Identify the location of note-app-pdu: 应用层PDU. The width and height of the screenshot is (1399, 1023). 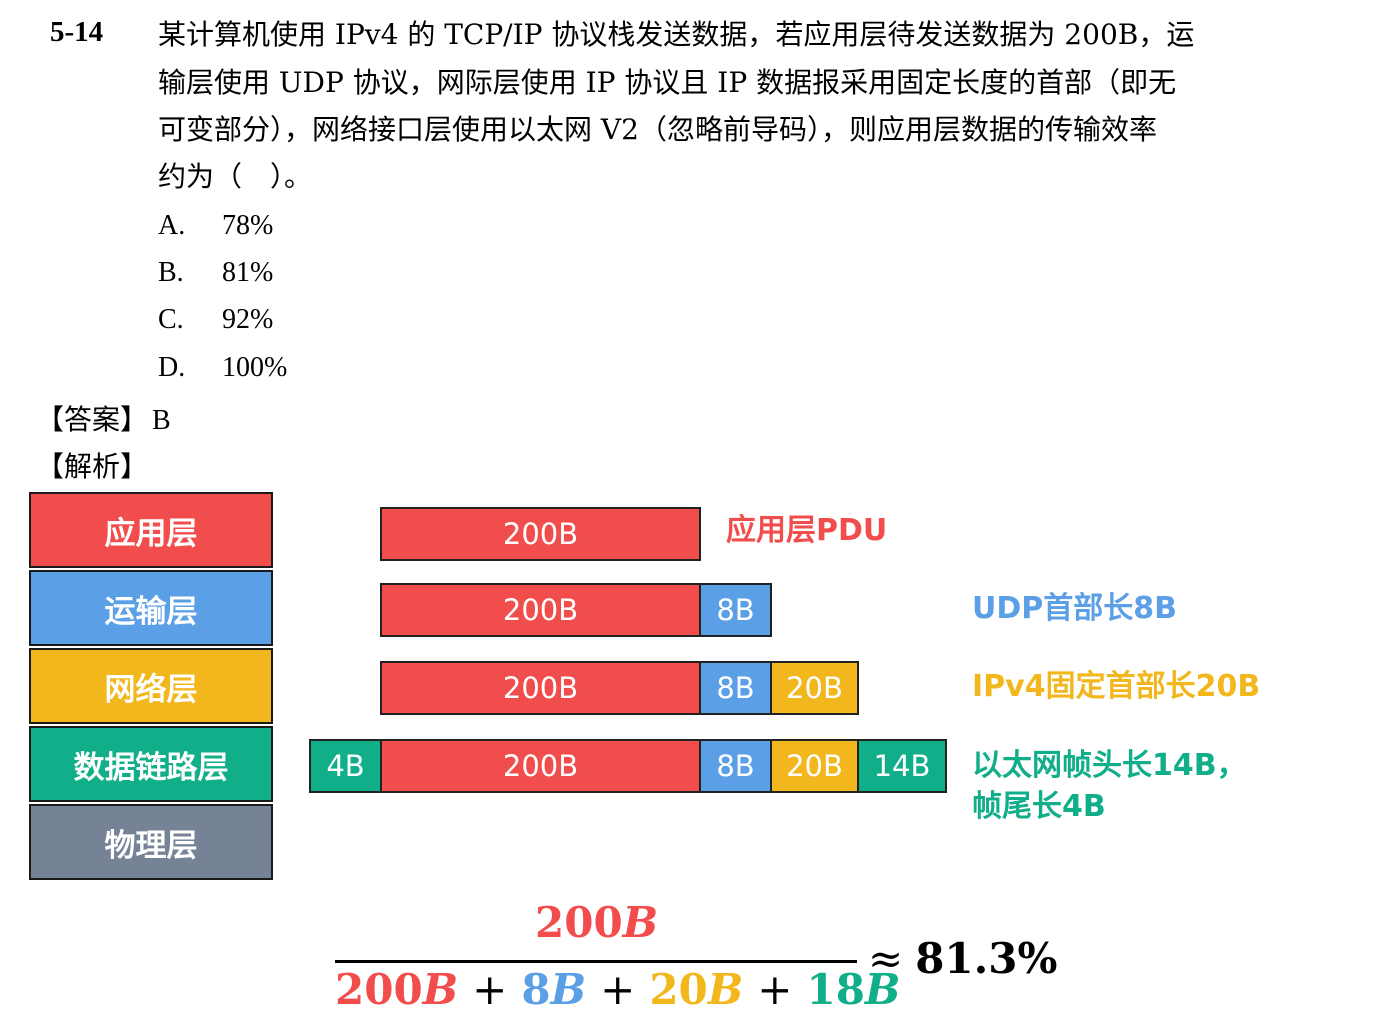
(806, 531).